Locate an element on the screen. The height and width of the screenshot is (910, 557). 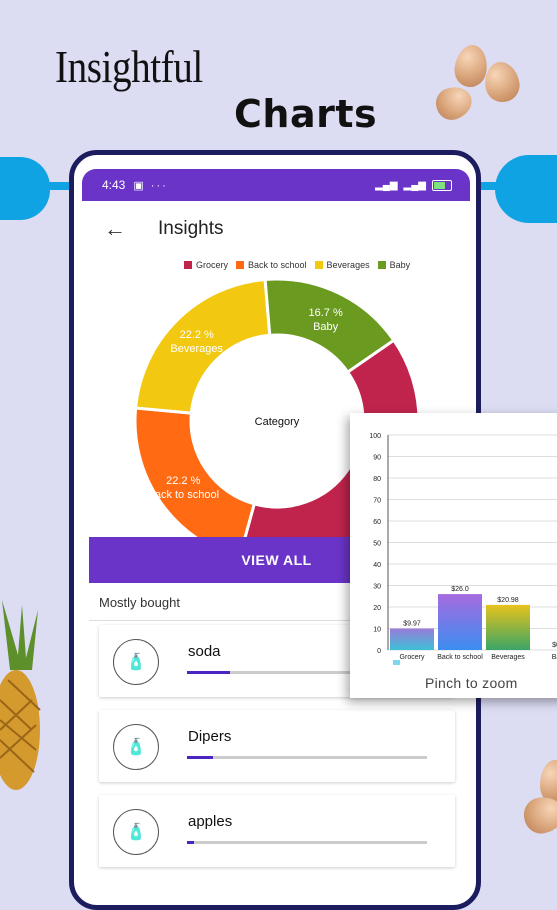
y-tick-label: 90 is located at coordinates (377, 458).